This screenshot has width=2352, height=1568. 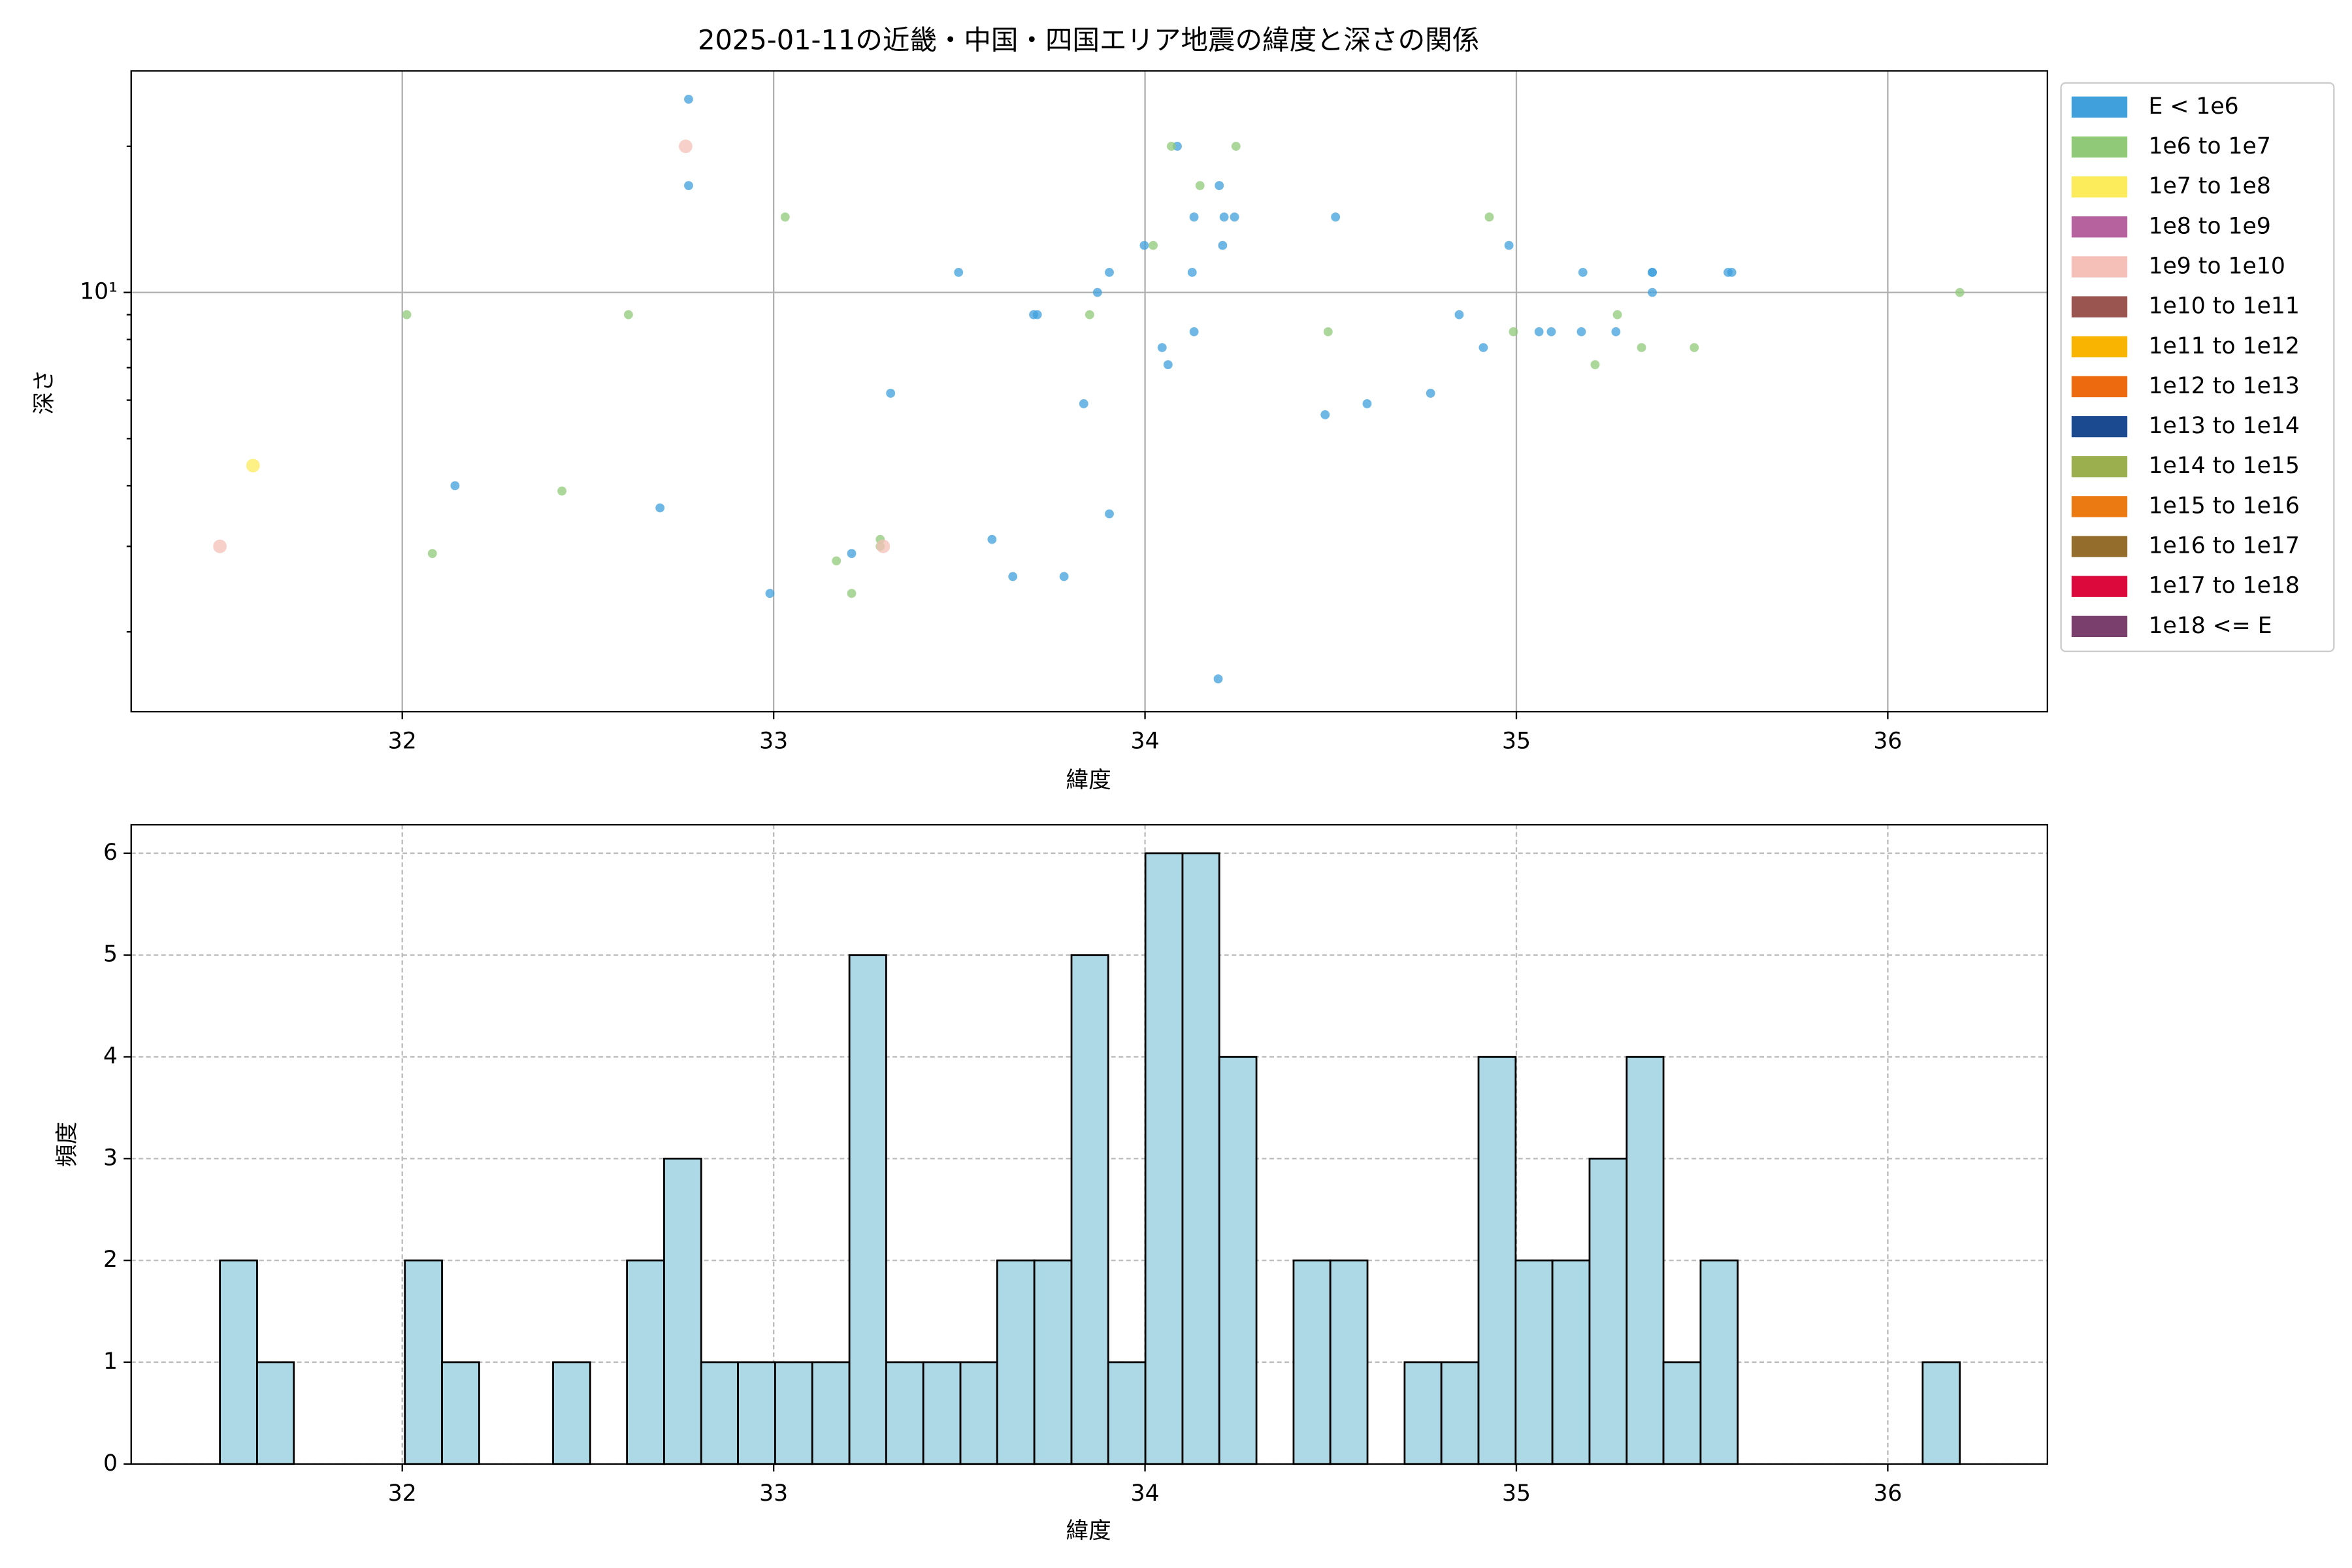 What do you see at coordinates (1516, 741) in the screenshot?
I see `x-tick-label: 35` at bounding box center [1516, 741].